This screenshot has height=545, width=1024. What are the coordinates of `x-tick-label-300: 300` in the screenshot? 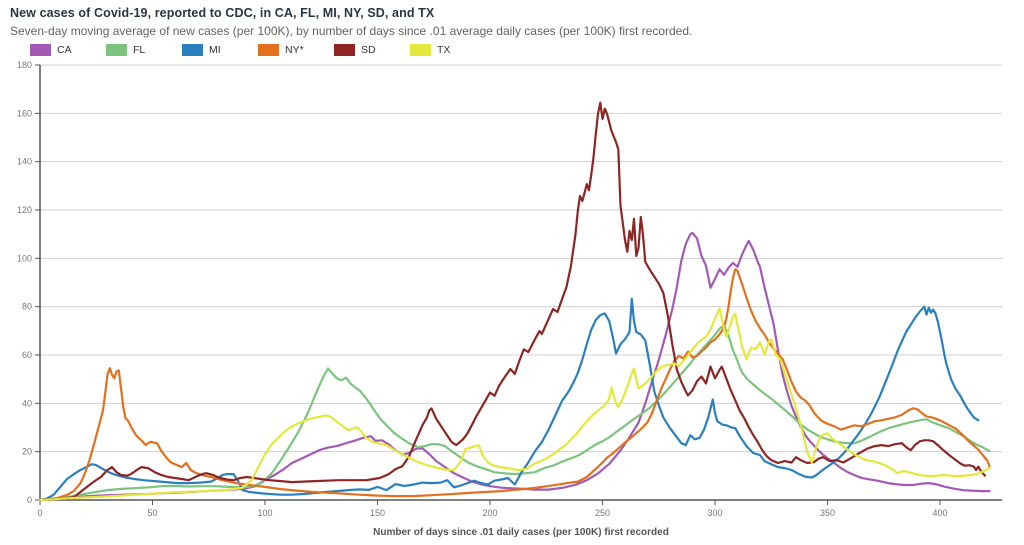 It's located at (714, 513).